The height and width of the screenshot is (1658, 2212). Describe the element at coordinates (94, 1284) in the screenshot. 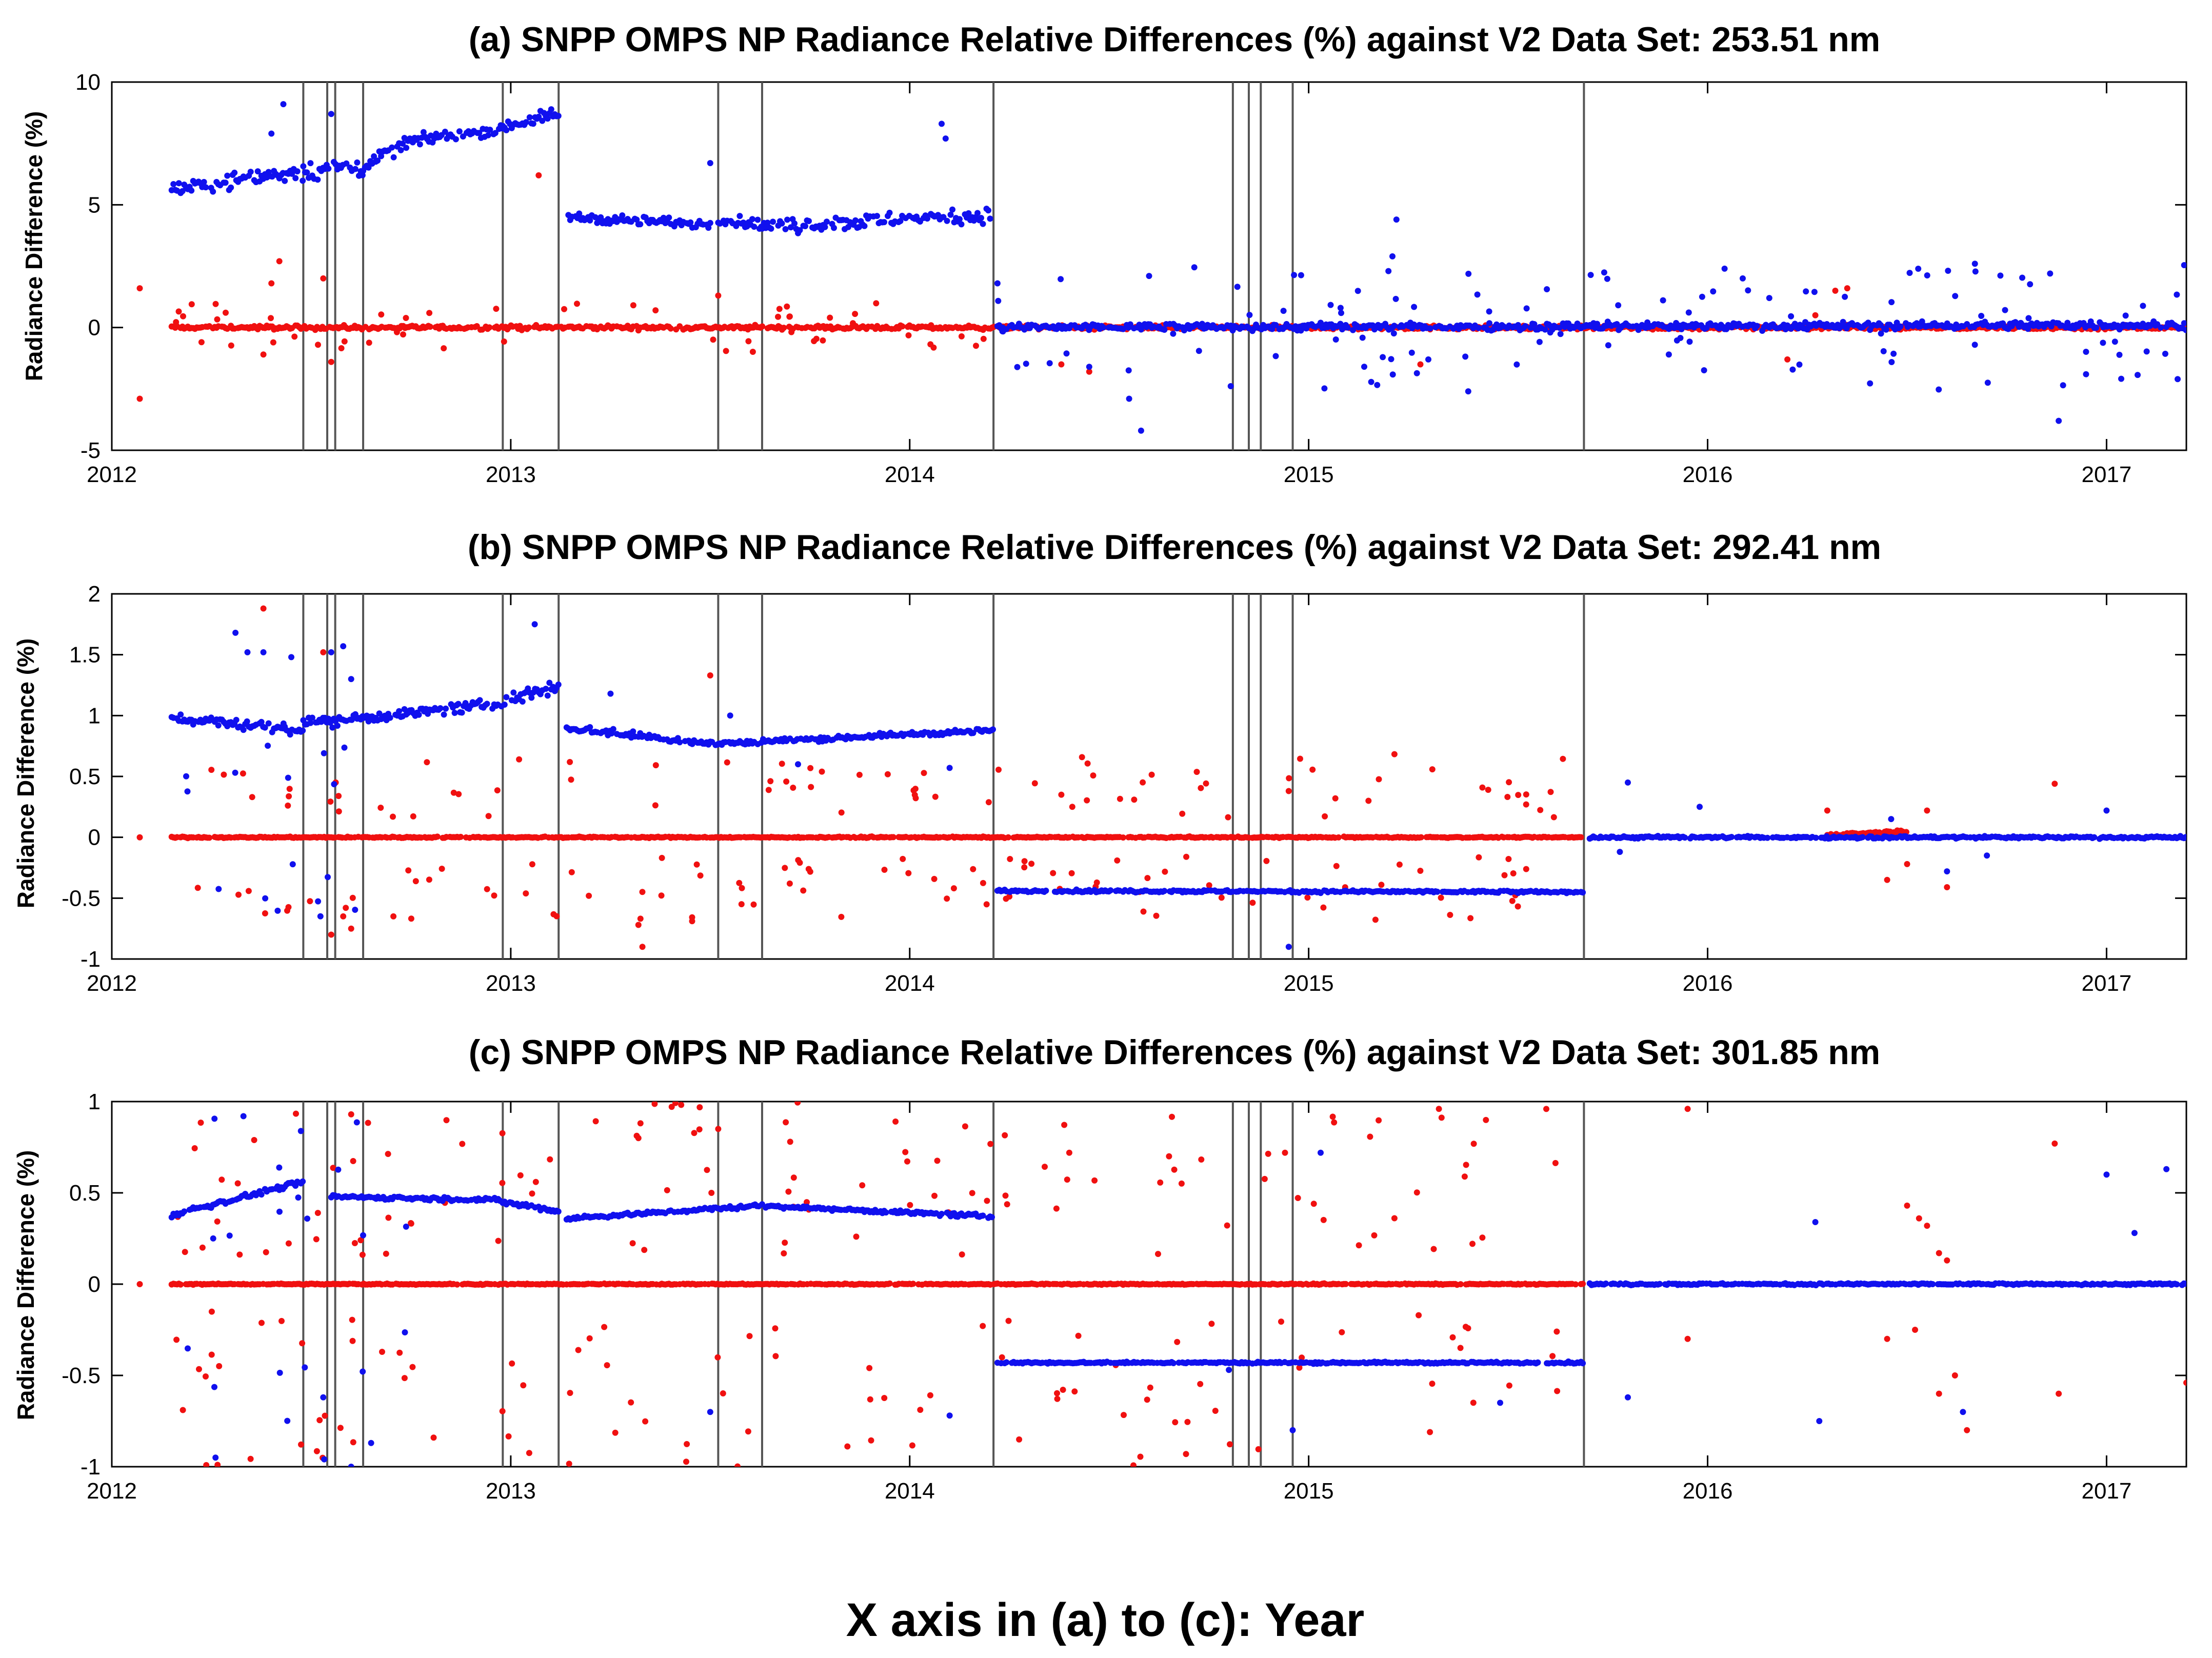

I see `y-tick-label: 0` at that location.